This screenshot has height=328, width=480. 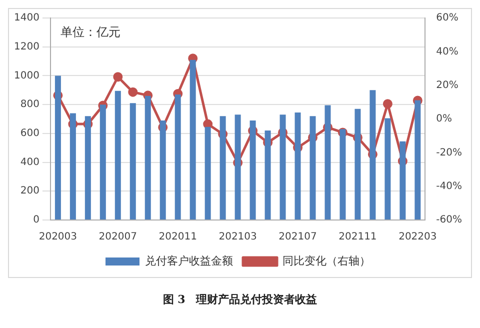 What do you see at coordinates (447, 18) in the screenshot?
I see `y2-tick-label: 60%` at bounding box center [447, 18].